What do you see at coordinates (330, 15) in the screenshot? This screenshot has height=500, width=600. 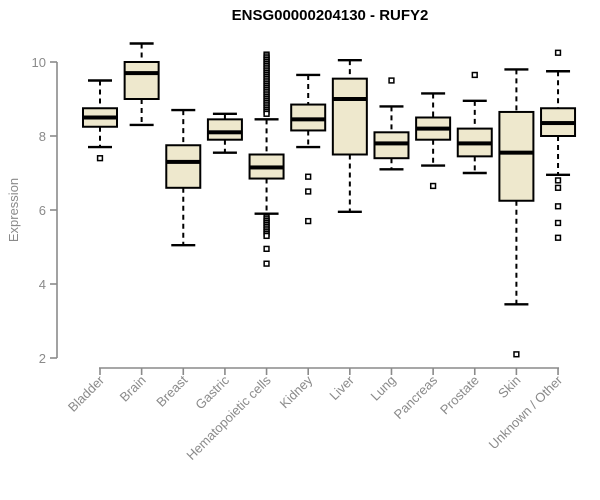 I see `chart-title: ENSG00000204130 - RUFY2` at bounding box center [330, 15].